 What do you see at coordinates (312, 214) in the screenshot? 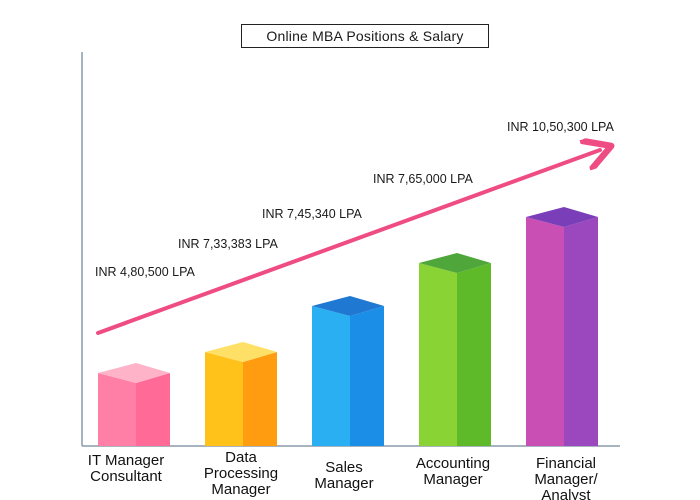
I see `value-label: INR 7,45,340 LPA` at bounding box center [312, 214].